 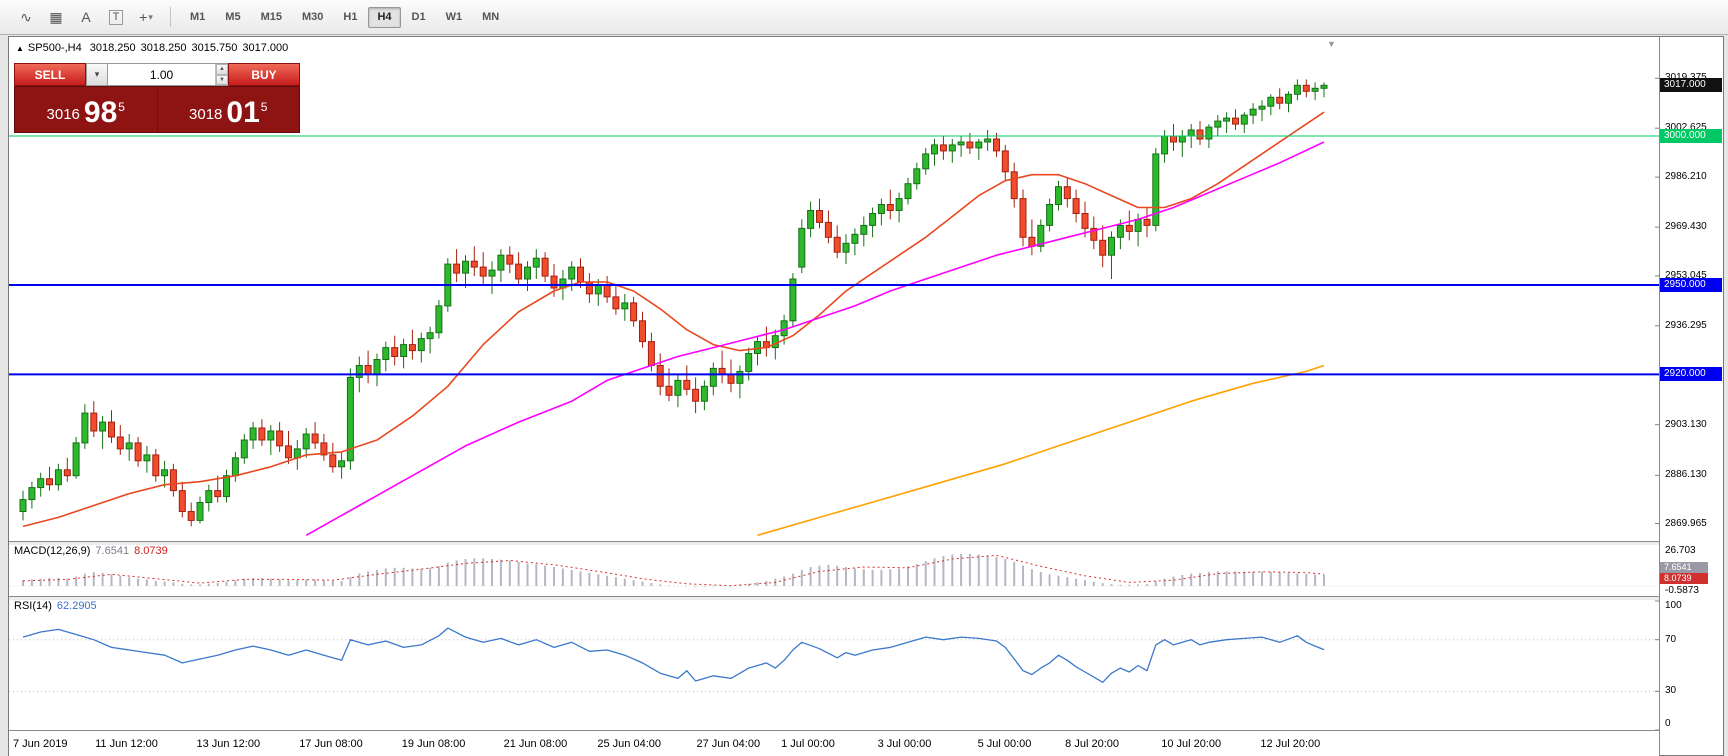 I want to click on collapse-arrow-icon: ▲, so click(x=20, y=48).